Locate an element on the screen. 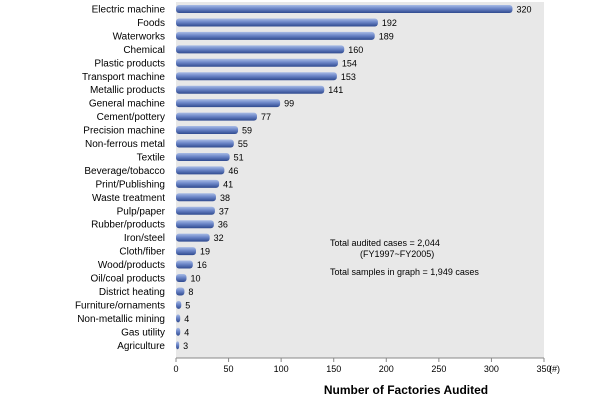 This screenshot has width=600, height=400. category-label-oil-coal-products: Oil/coal products is located at coordinates (128, 279).